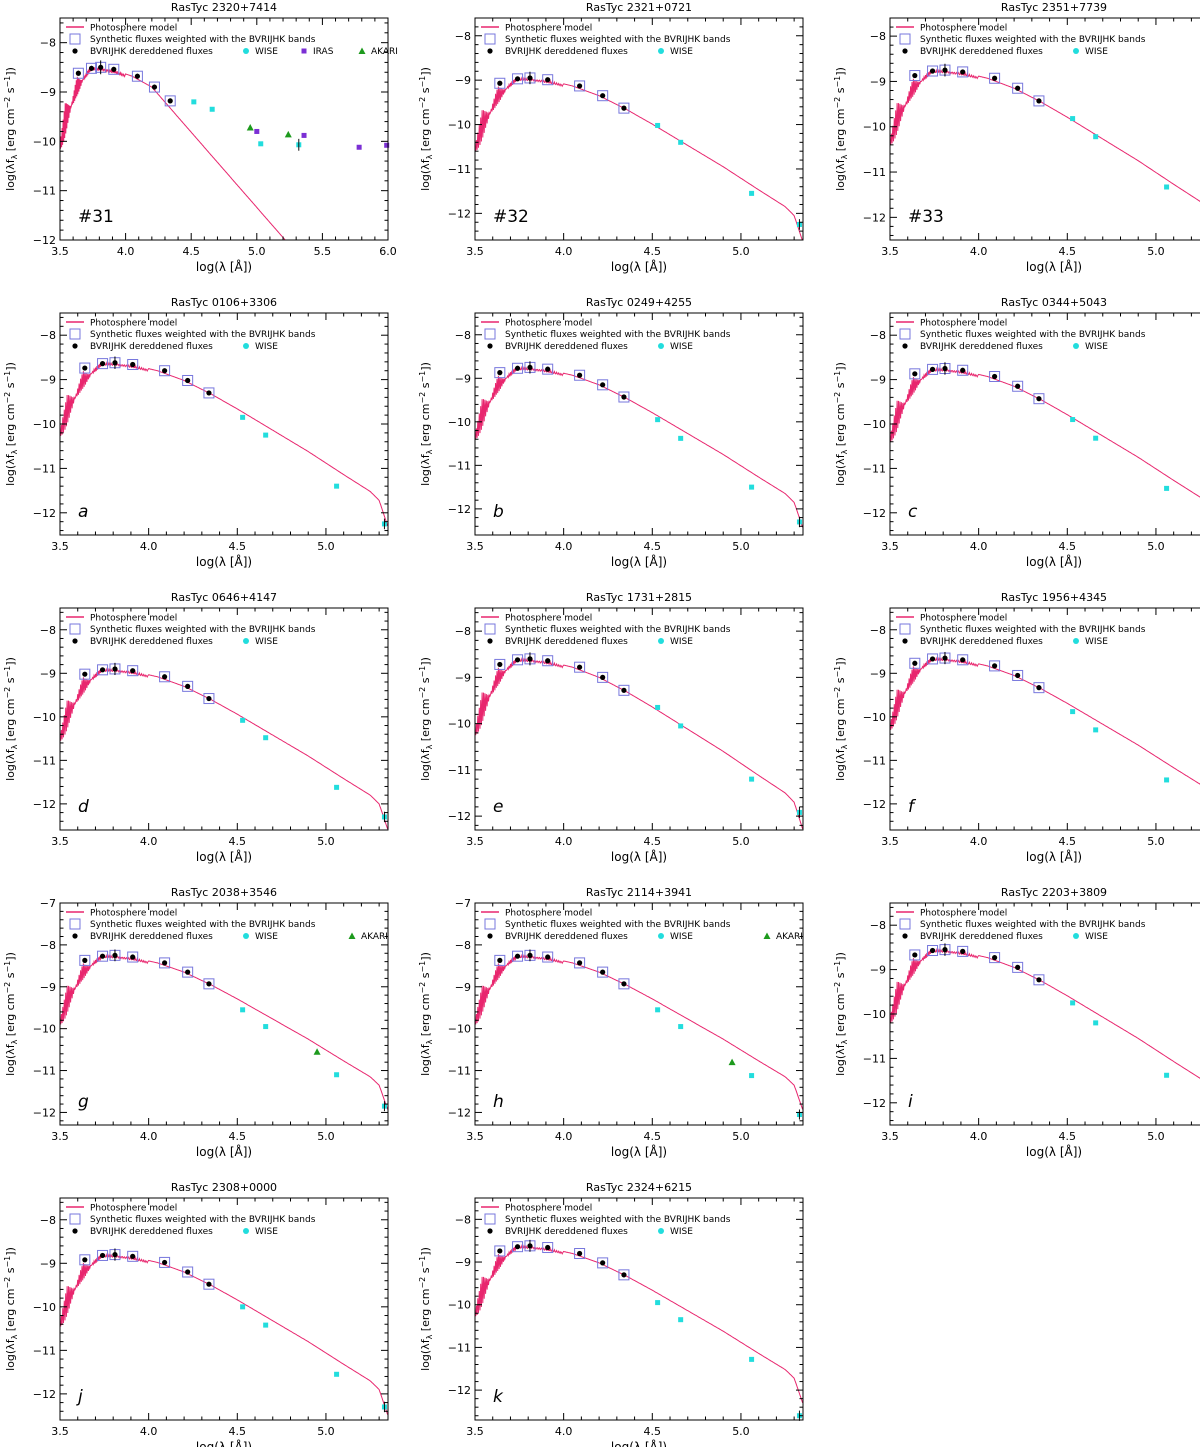  I want to click on akari-point, so click(732, 1062).